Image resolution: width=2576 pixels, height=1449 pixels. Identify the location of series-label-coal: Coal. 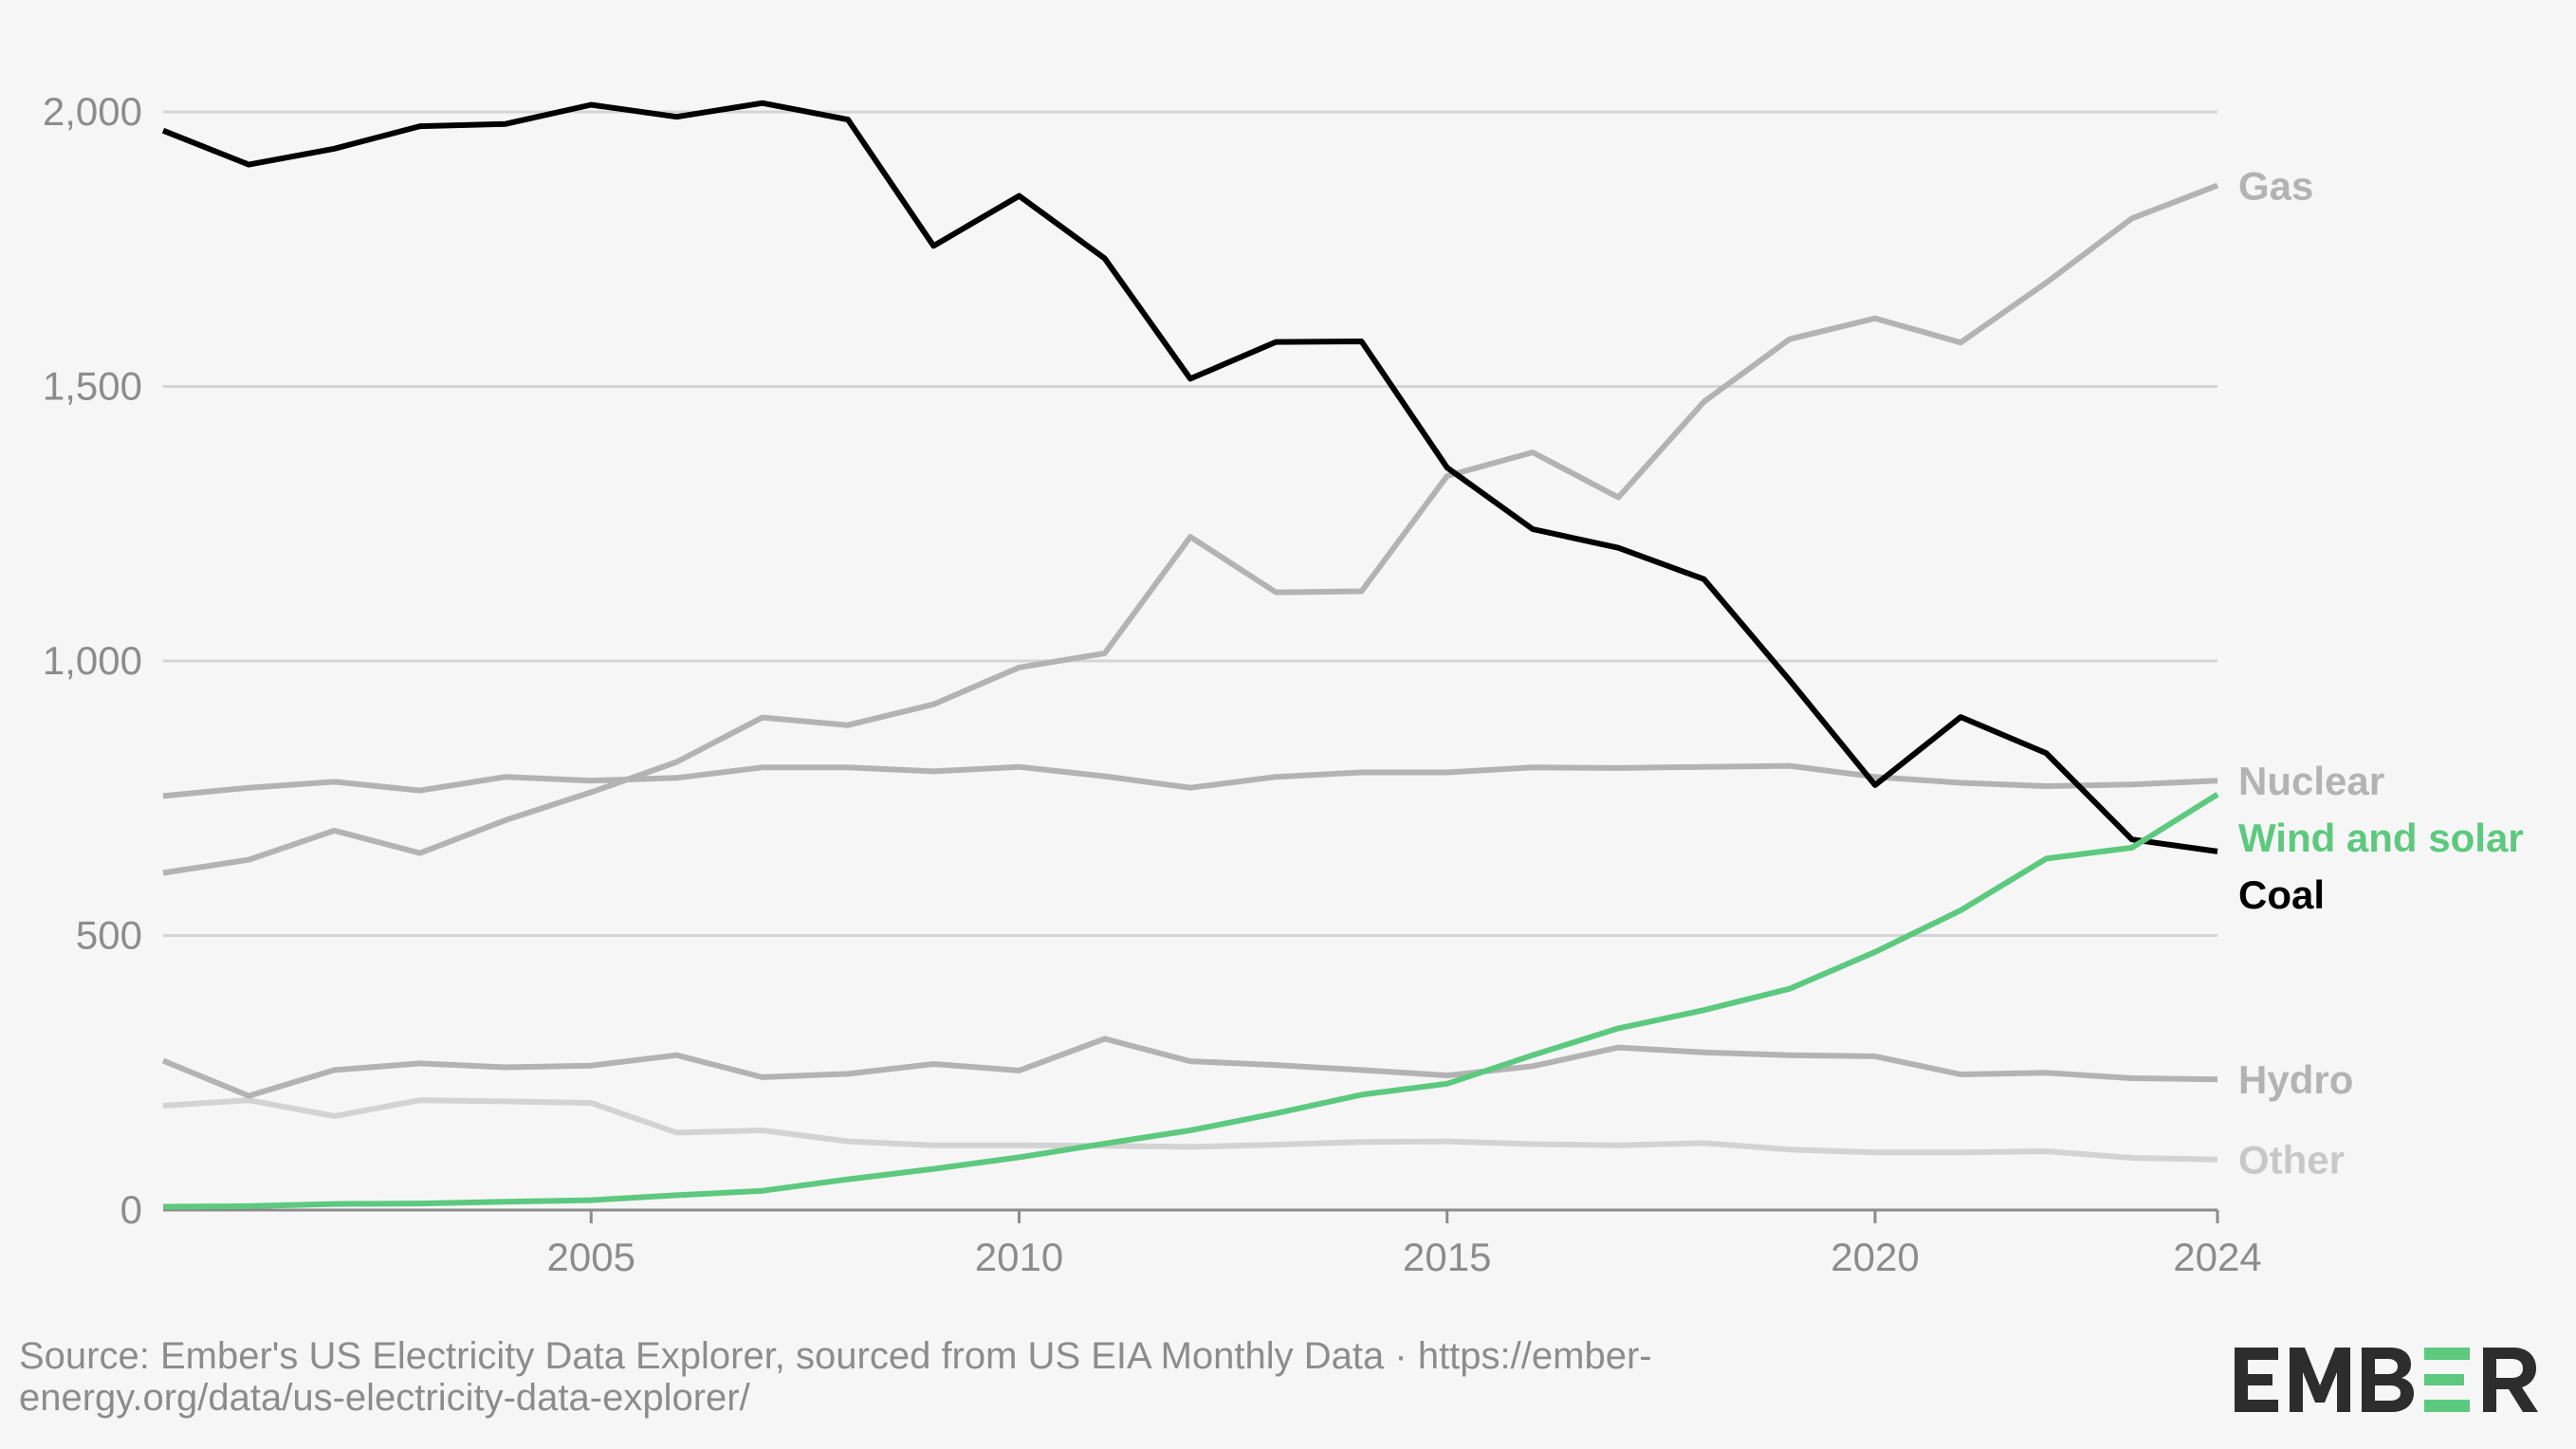
(2281, 894).